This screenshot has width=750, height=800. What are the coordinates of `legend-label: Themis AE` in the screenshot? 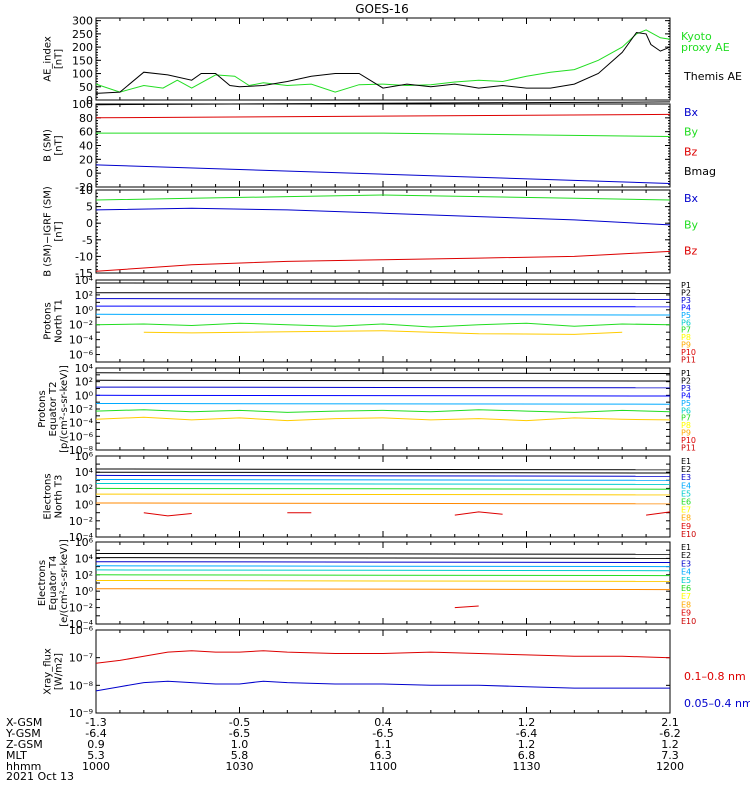 It's located at (712, 76).